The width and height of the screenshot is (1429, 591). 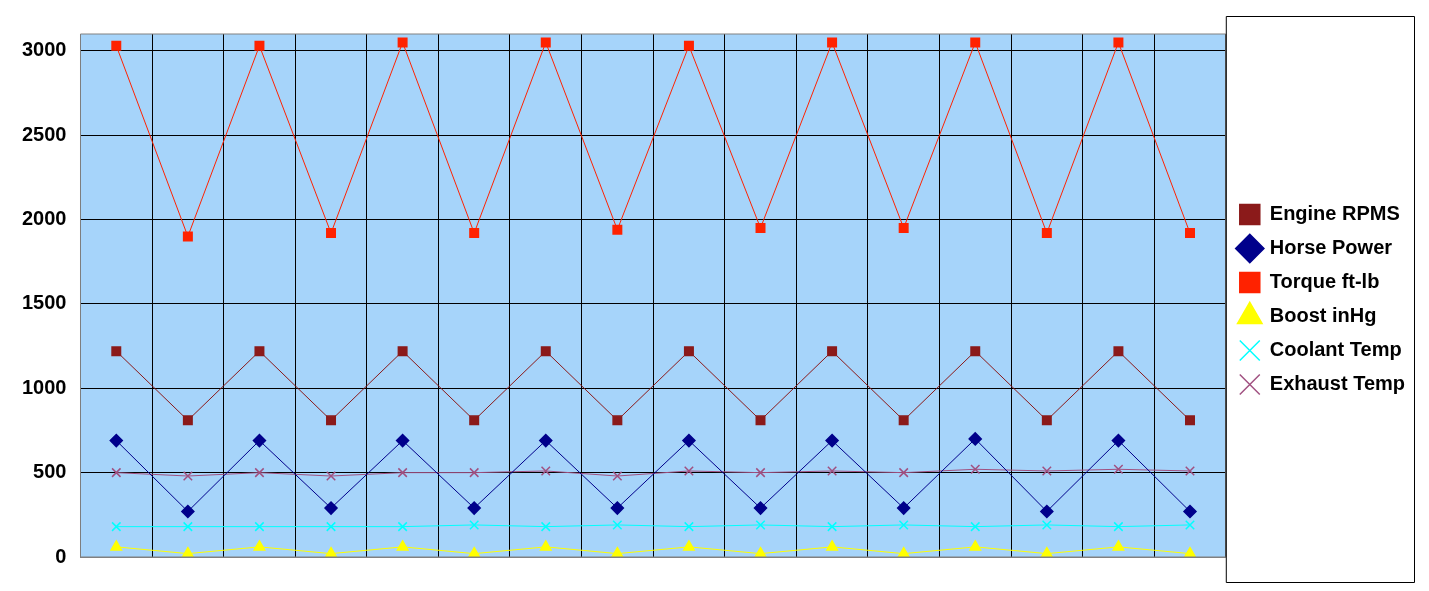 What do you see at coordinates (50, 471) in the screenshot?
I see `y-tick-label: 500` at bounding box center [50, 471].